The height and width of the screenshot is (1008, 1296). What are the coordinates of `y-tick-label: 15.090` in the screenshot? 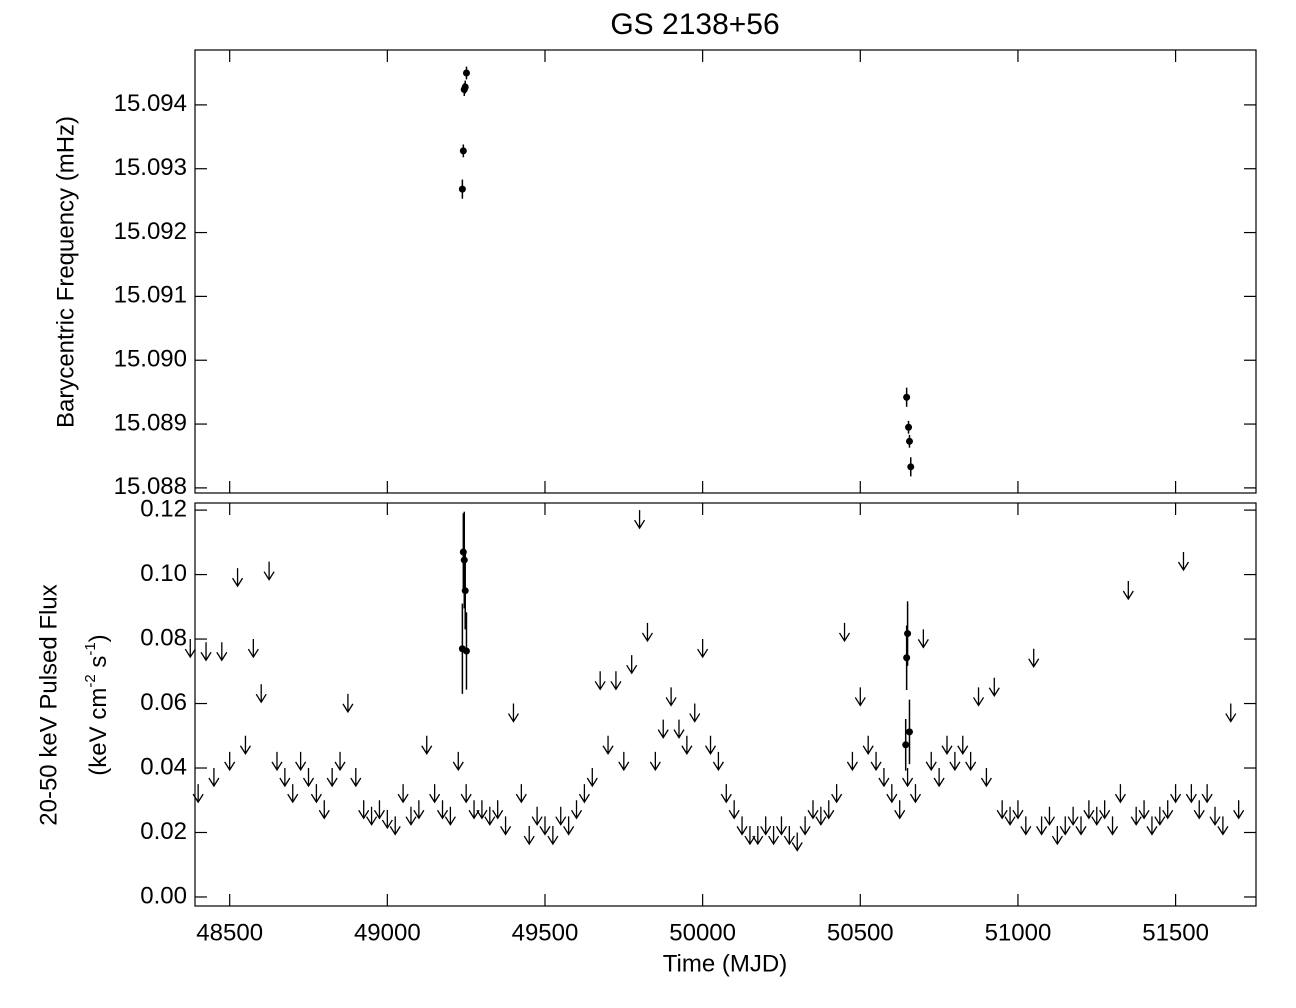 It's located at (150, 359).